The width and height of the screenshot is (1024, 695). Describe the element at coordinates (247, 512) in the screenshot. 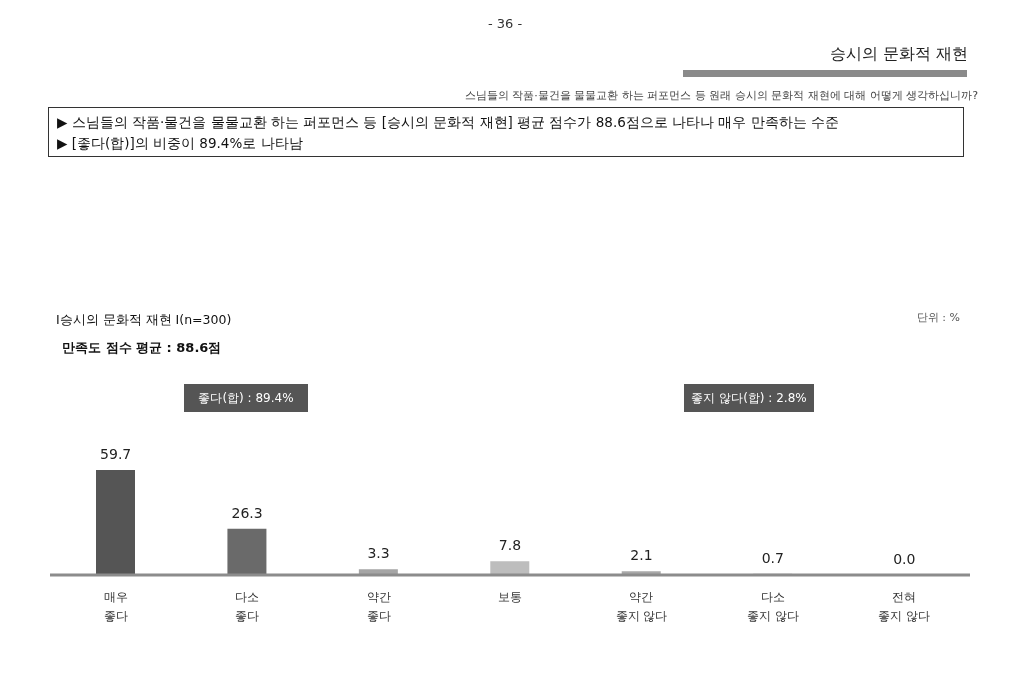

I see `data-label: 26.3` at that location.